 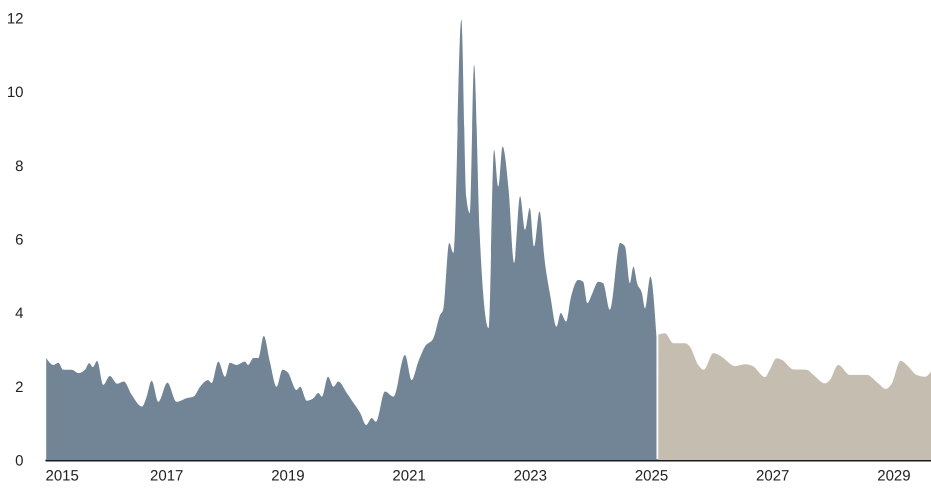 I want to click on y-tick-label: 0, so click(x=19, y=461).